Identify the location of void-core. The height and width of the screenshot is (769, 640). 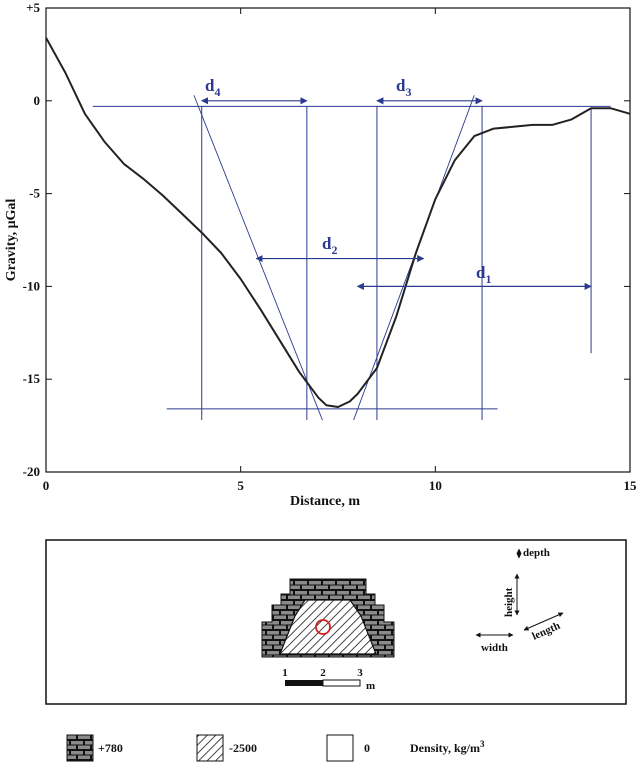
(328, 627).